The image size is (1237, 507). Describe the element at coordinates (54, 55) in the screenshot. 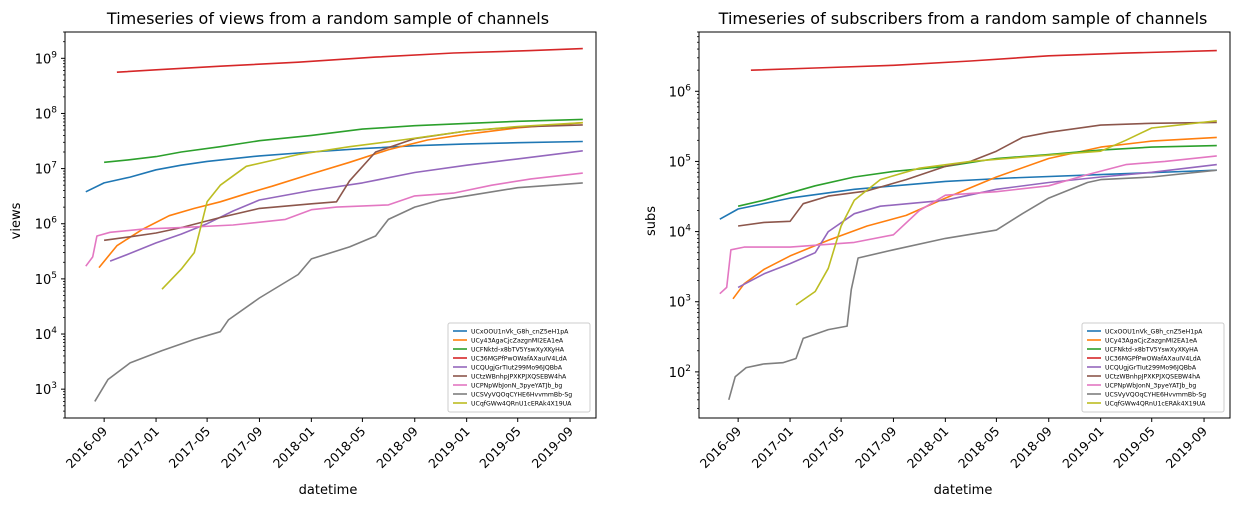

I see `y-tick-exponent: 9` at that location.